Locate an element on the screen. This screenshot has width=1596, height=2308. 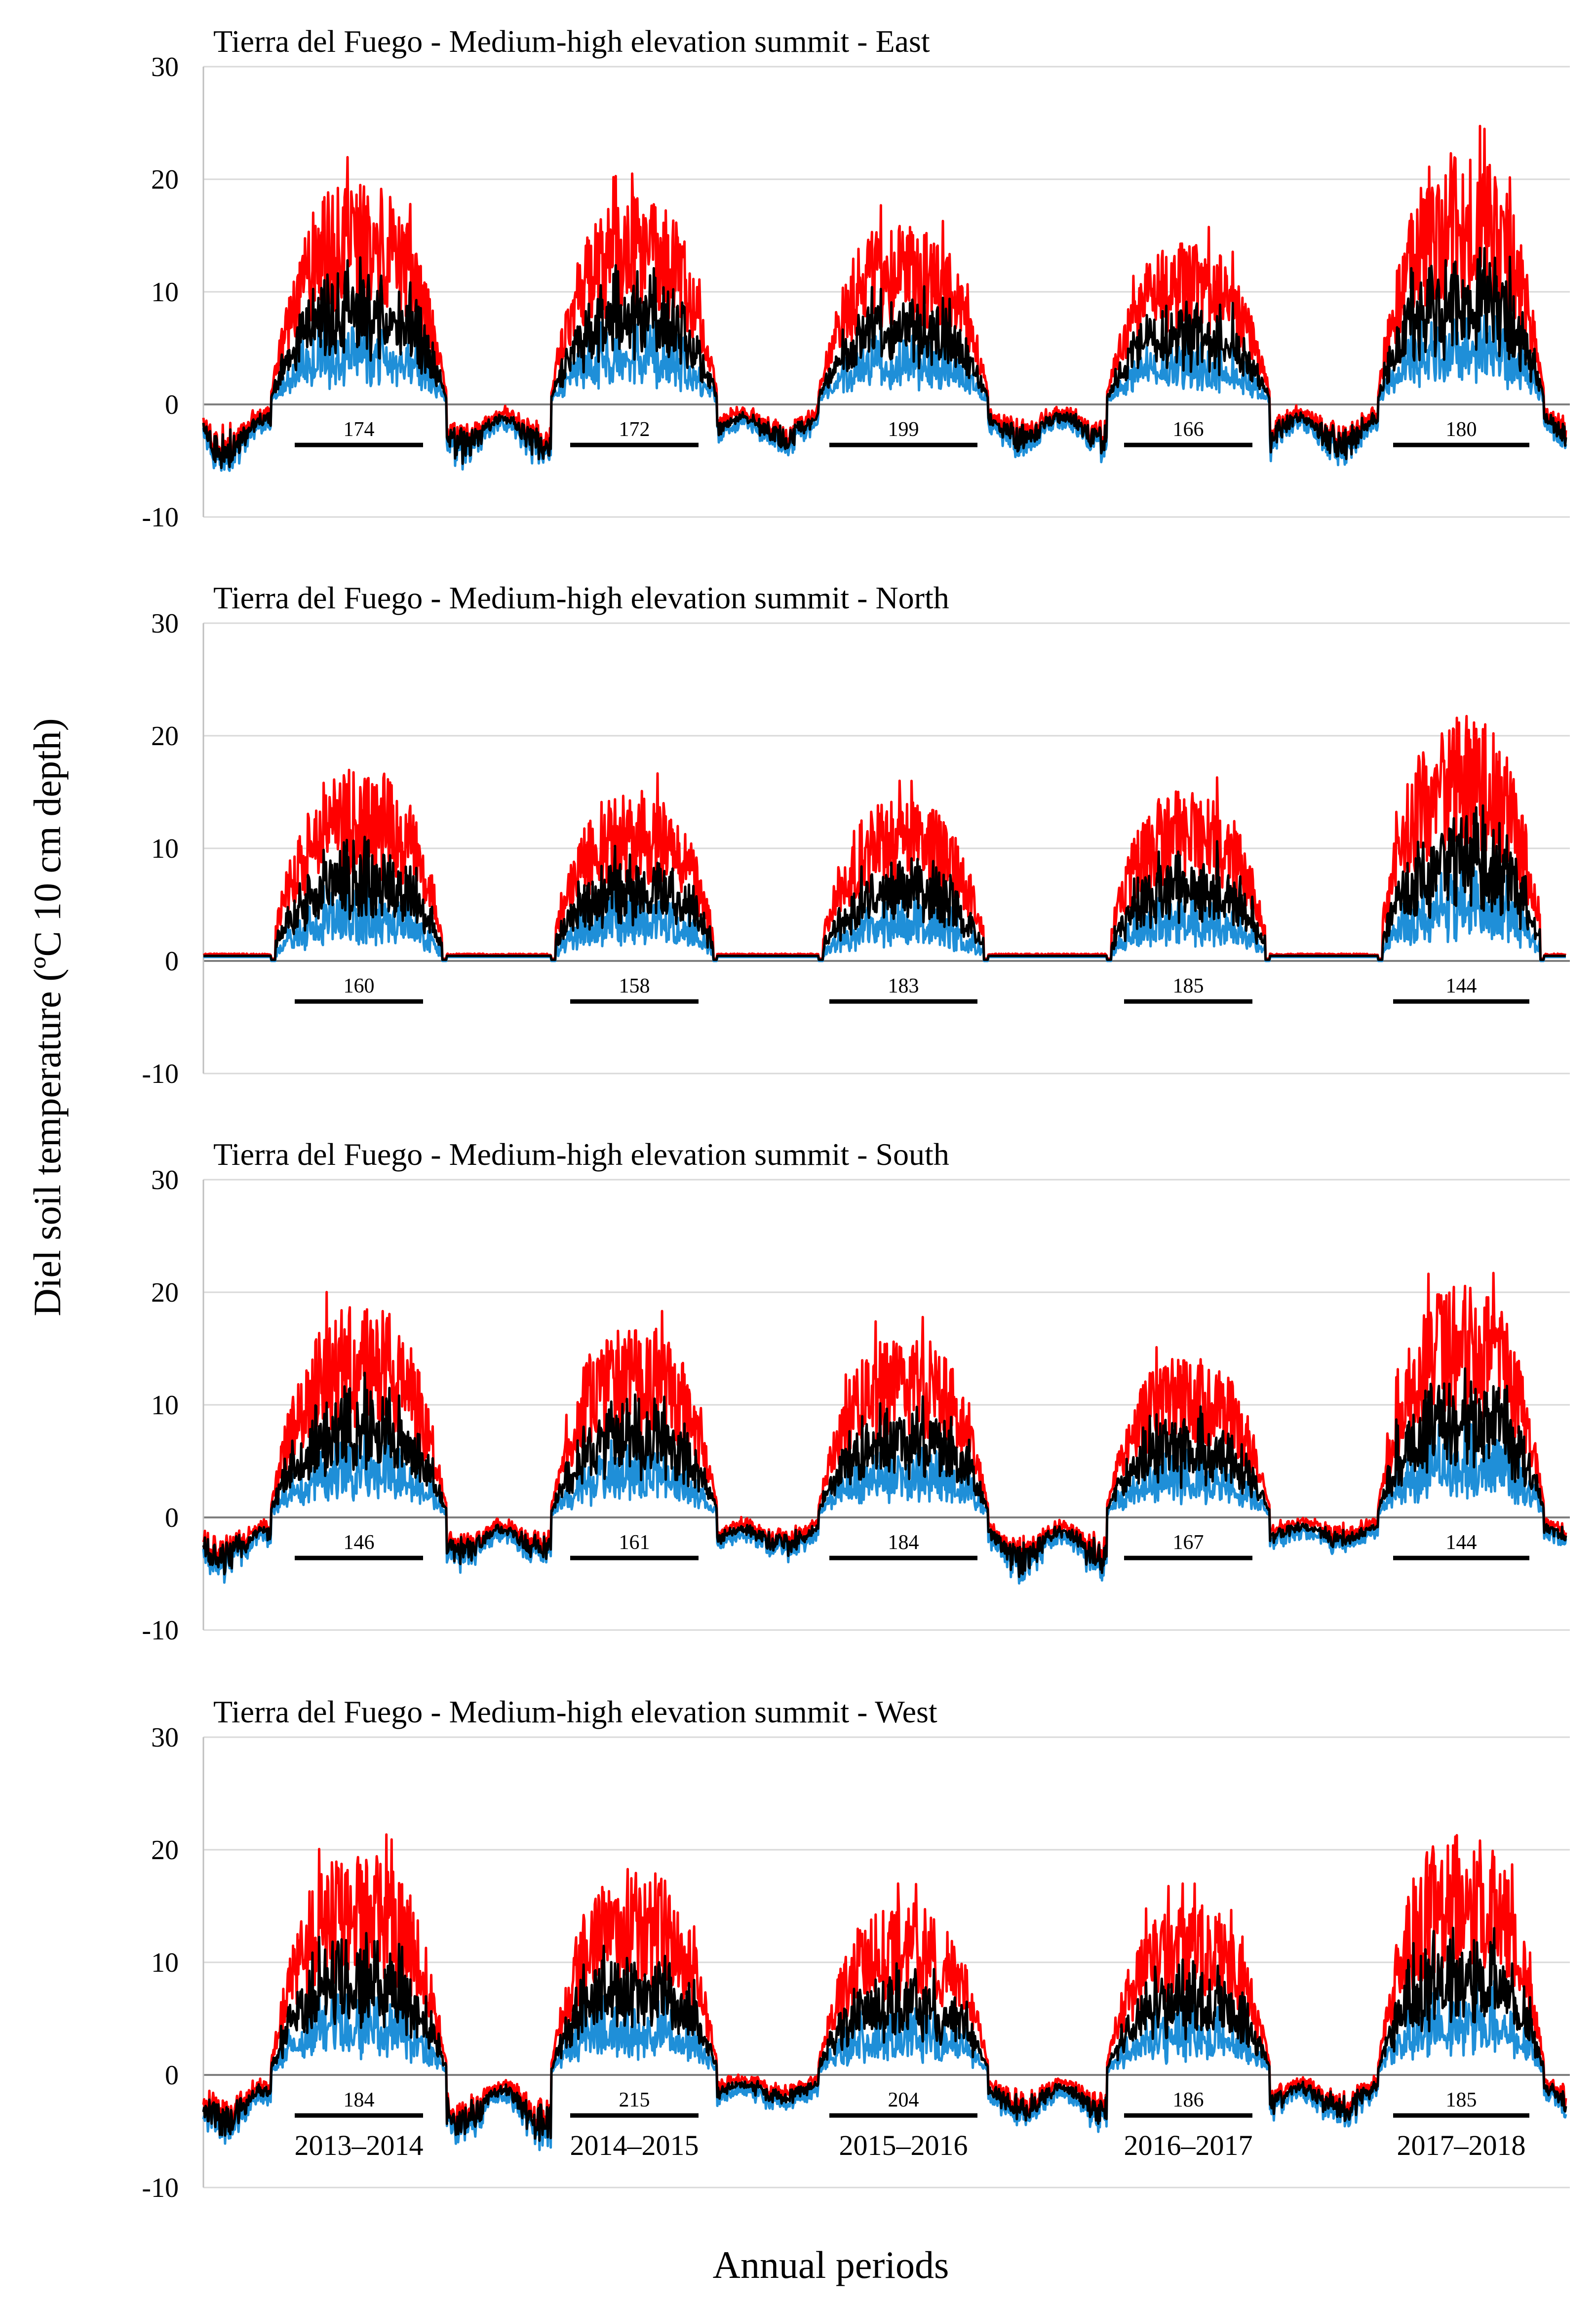
growing-season-count: 161 is located at coordinates (634, 1542).